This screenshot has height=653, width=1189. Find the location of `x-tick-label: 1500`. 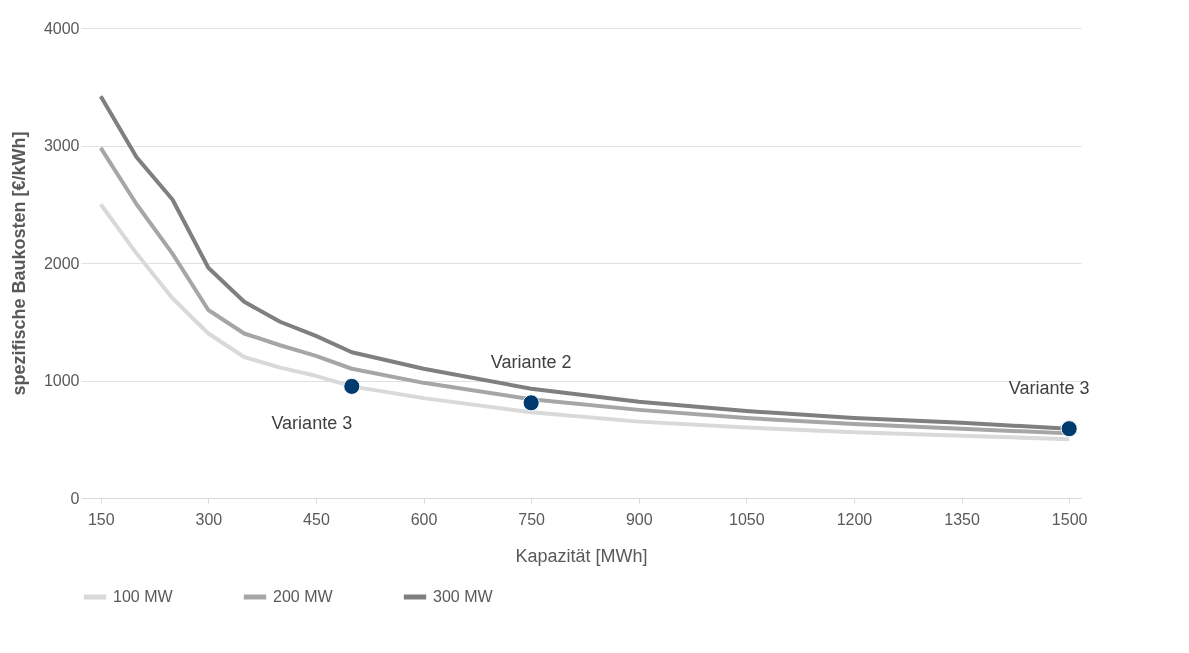

x-tick-label: 1500 is located at coordinates (1069, 519).